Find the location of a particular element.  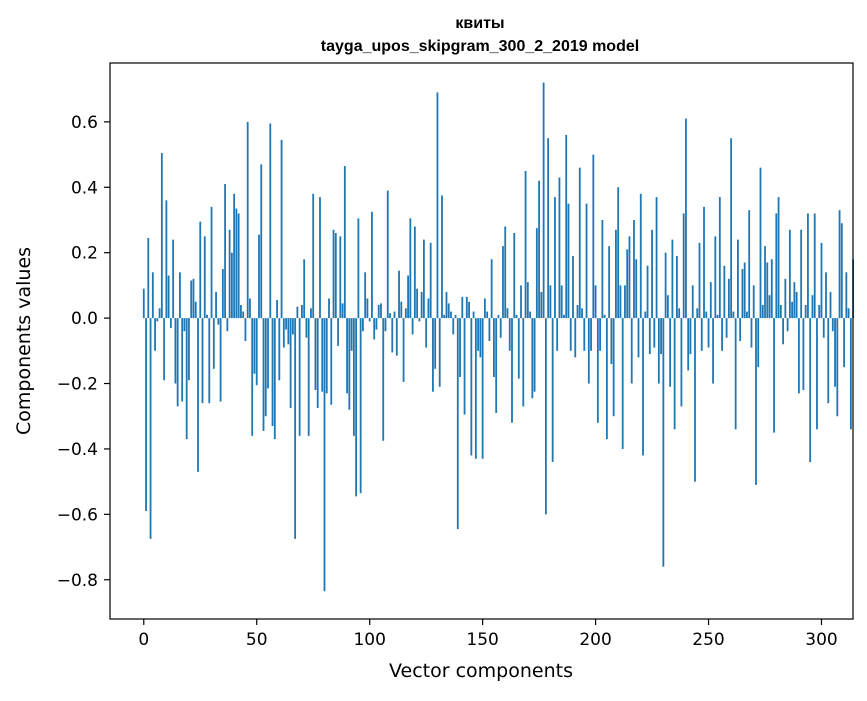

y-tick-label: −0.8 is located at coordinates (77, 581).